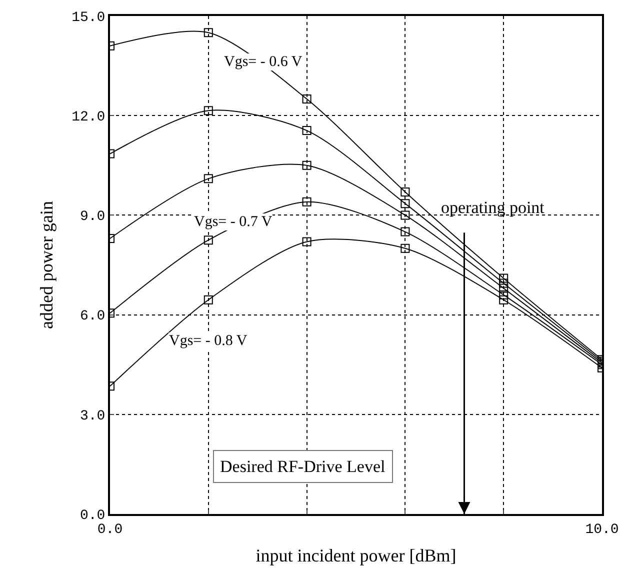 Image resolution: width=642 pixels, height=573 pixels. Describe the element at coordinates (89, 18) in the screenshot. I see `y-tick-label: 15.0` at that location.